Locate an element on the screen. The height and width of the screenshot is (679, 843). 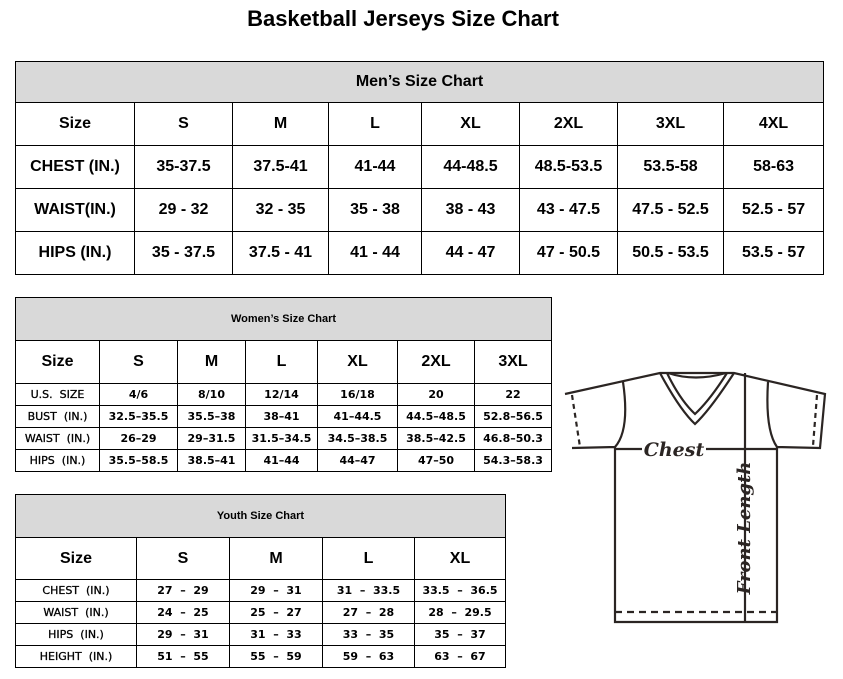
table-cell: 52.8–56.5 is located at coordinates (513, 416).